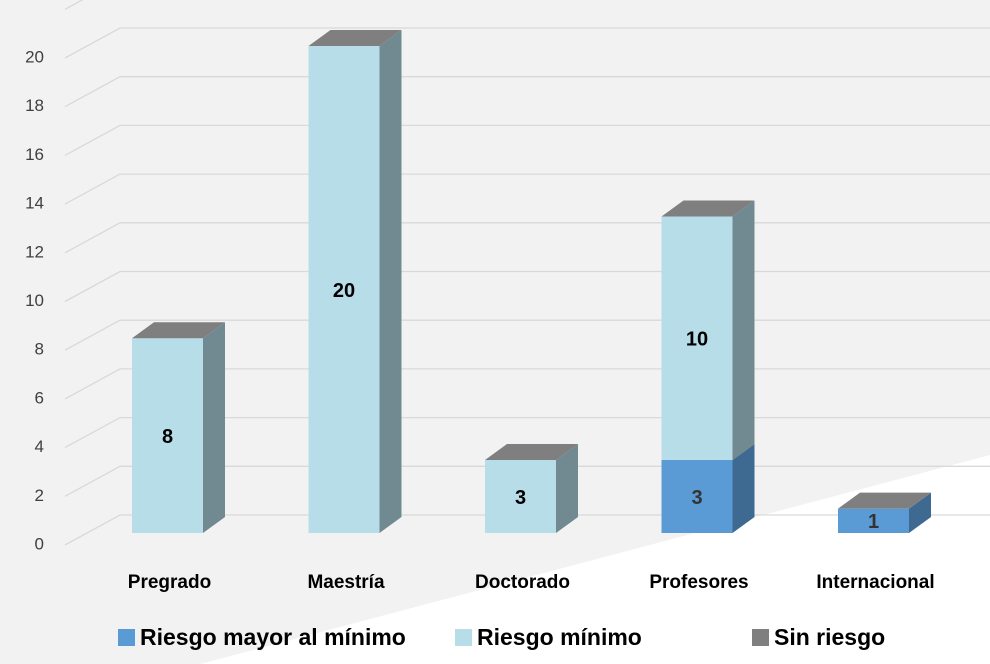 This screenshot has width=990, height=664. What do you see at coordinates (39, 543) in the screenshot?
I see `y-tick-label: 0` at bounding box center [39, 543].